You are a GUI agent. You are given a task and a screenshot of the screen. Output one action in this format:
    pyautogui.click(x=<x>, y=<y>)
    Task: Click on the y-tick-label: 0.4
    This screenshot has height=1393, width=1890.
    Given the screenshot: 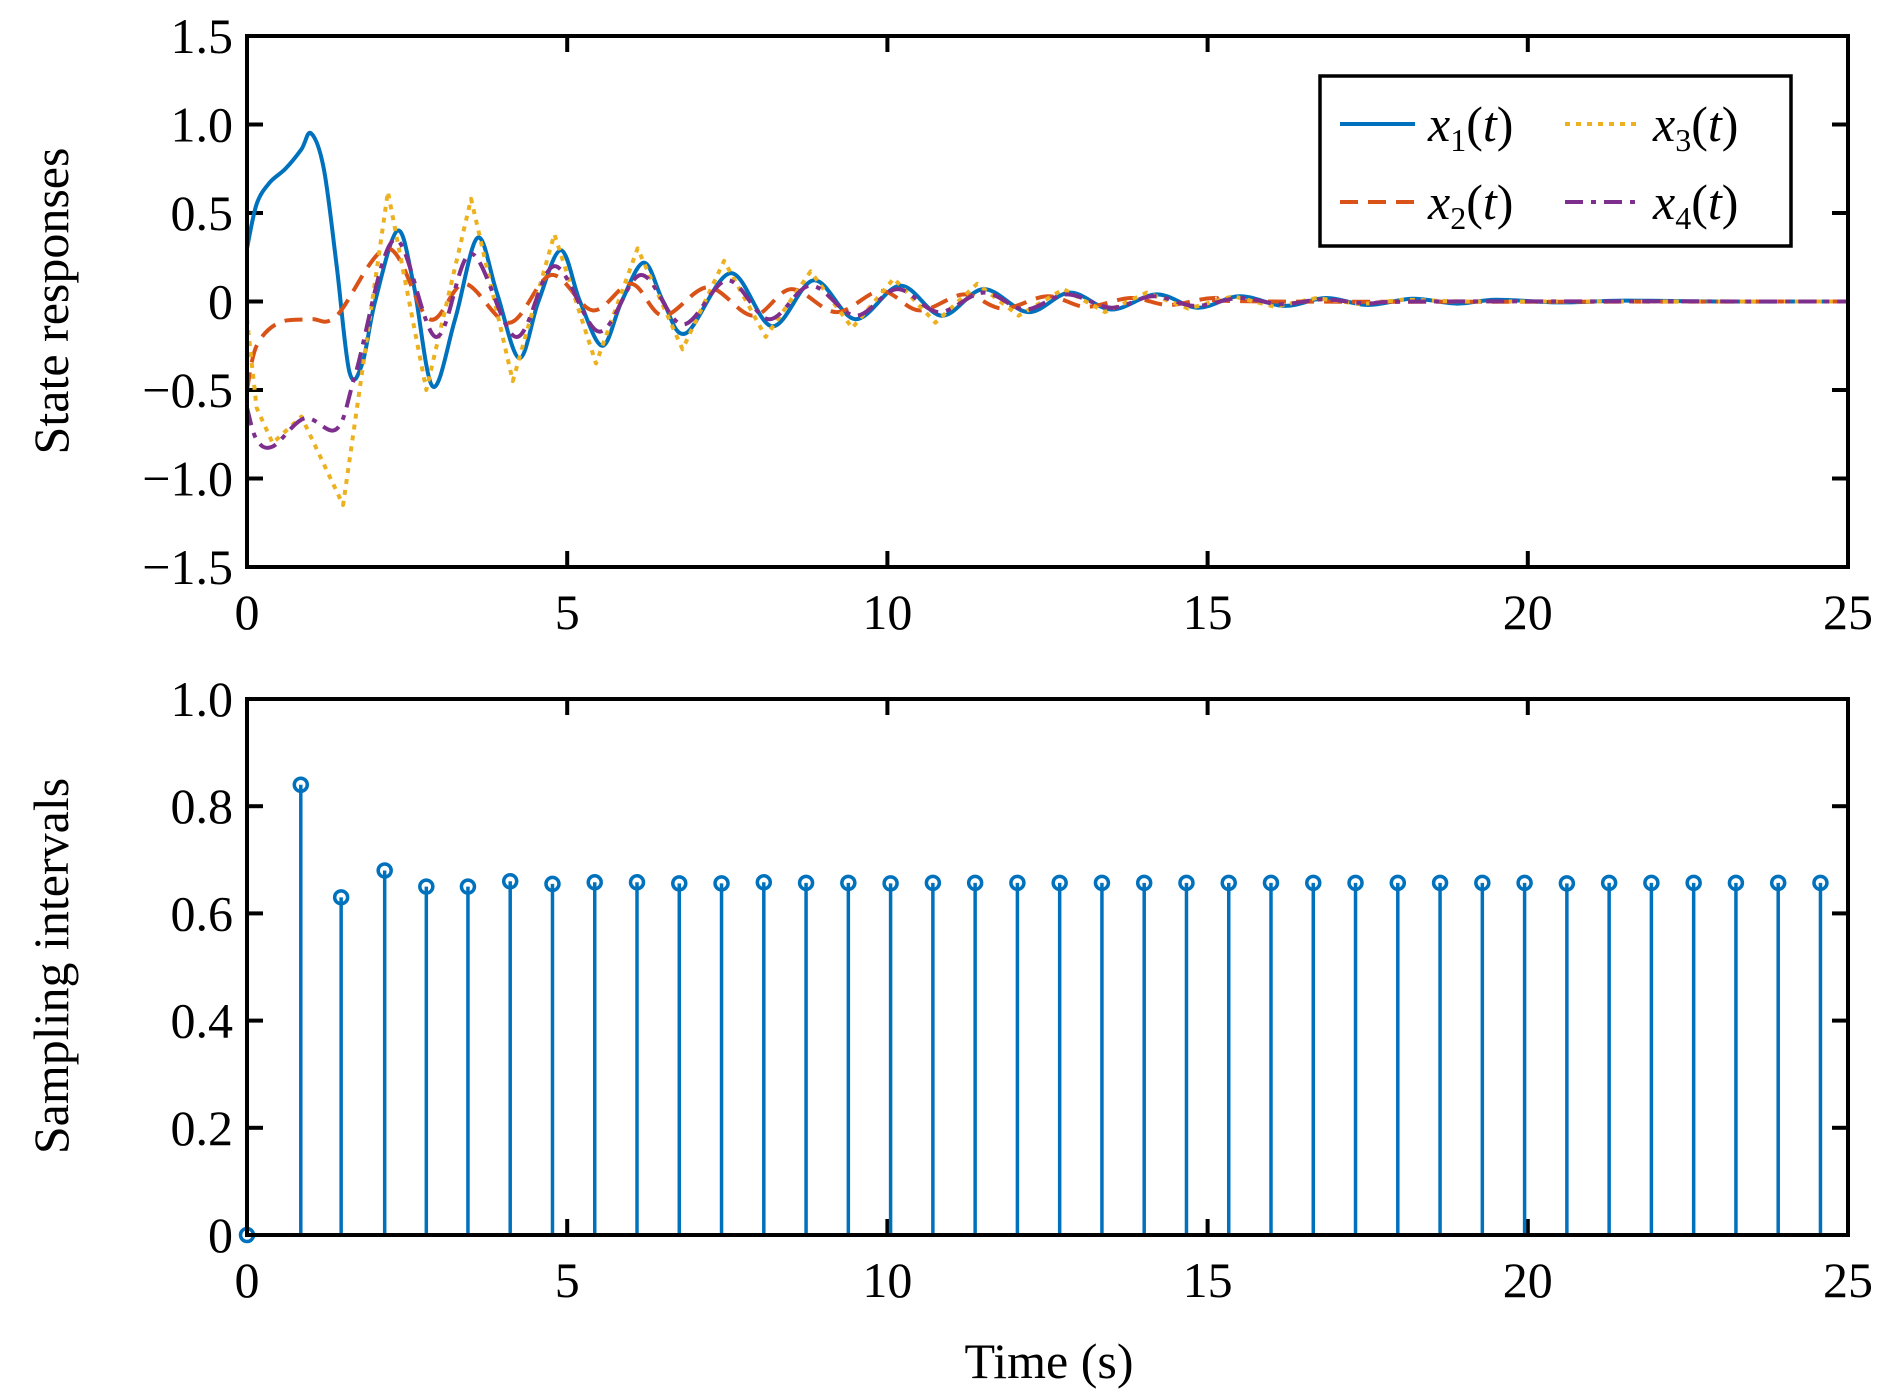 What is the action you would take?
    pyautogui.click(x=202, y=1021)
    